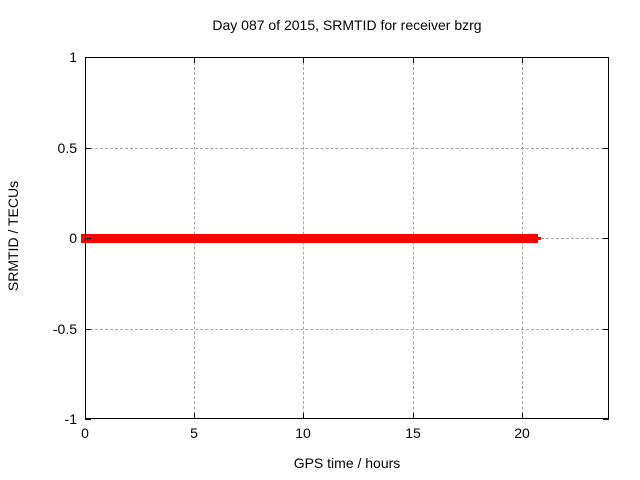  I want to click on y-axis-label-text: SRMTID / TECUs, so click(13, 236).